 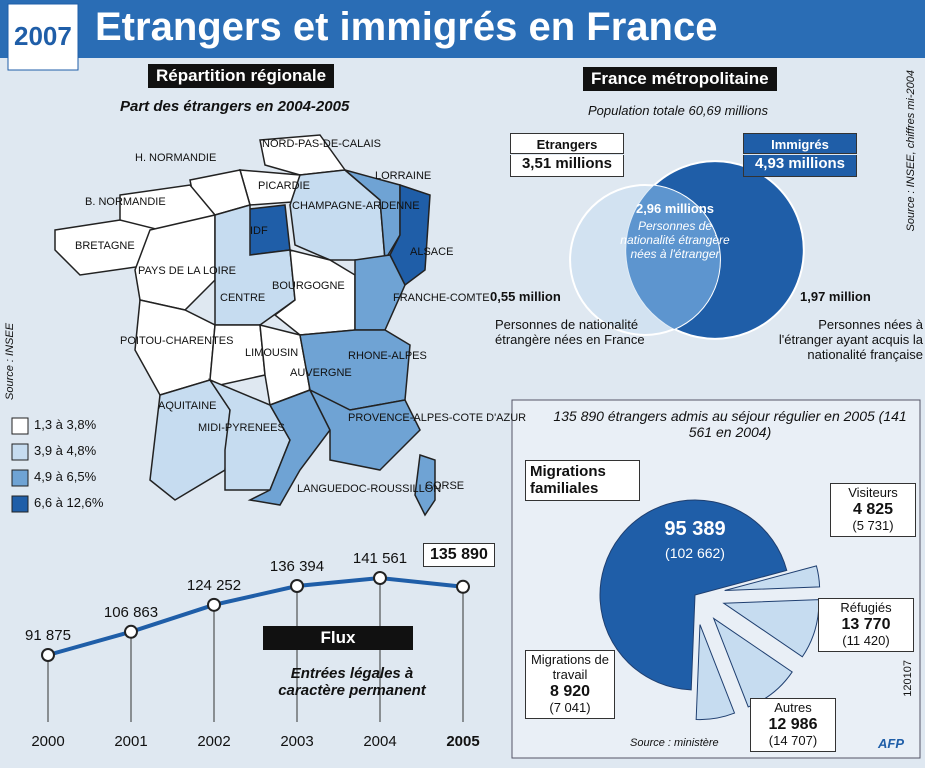 I want to click on region-label: PICARDIE, so click(x=284, y=186).